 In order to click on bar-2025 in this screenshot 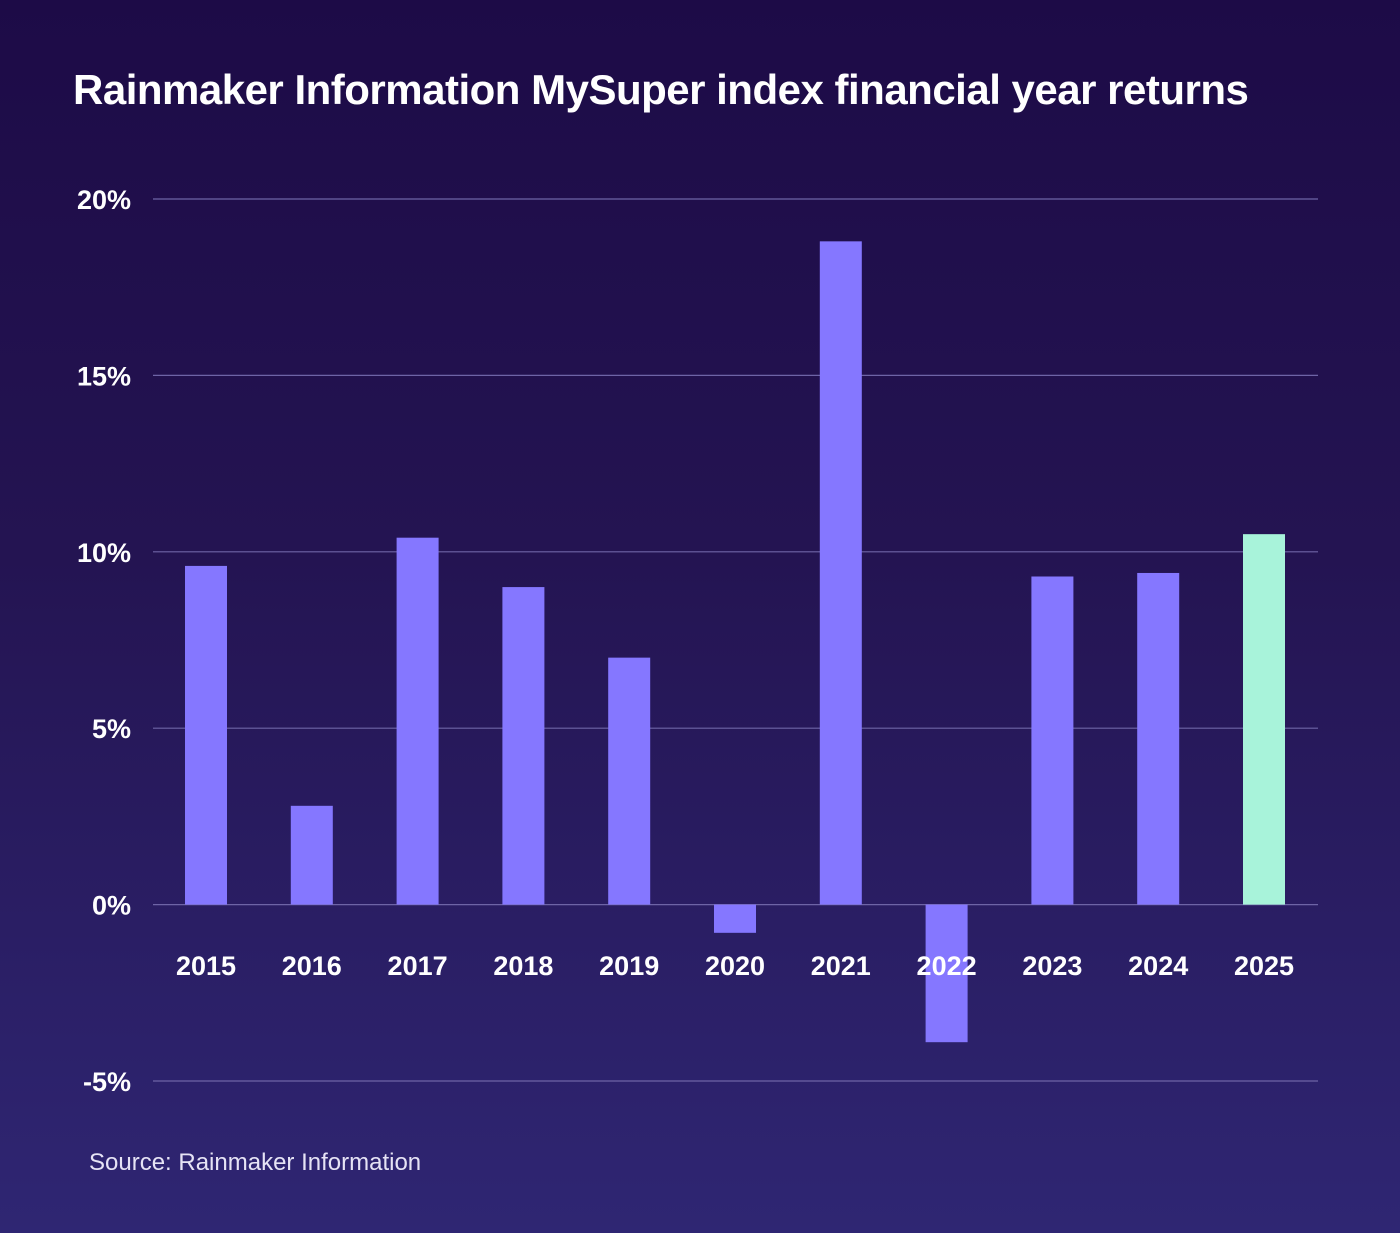, I will do `click(1264, 719)`.